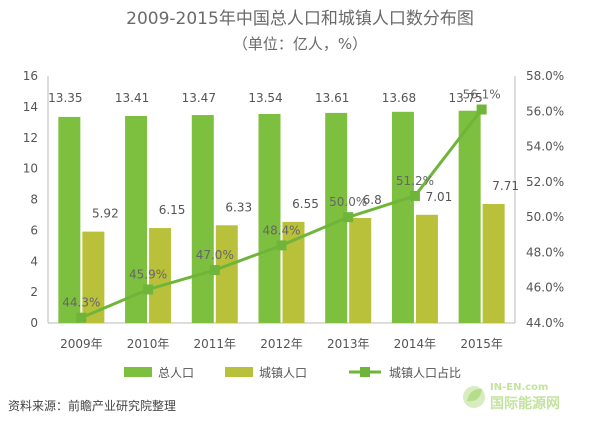 The height and width of the screenshot is (424, 600). Describe the element at coordinates (305, 204) in the screenshot. I see `bar-label-urban-population: 6.55` at that location.